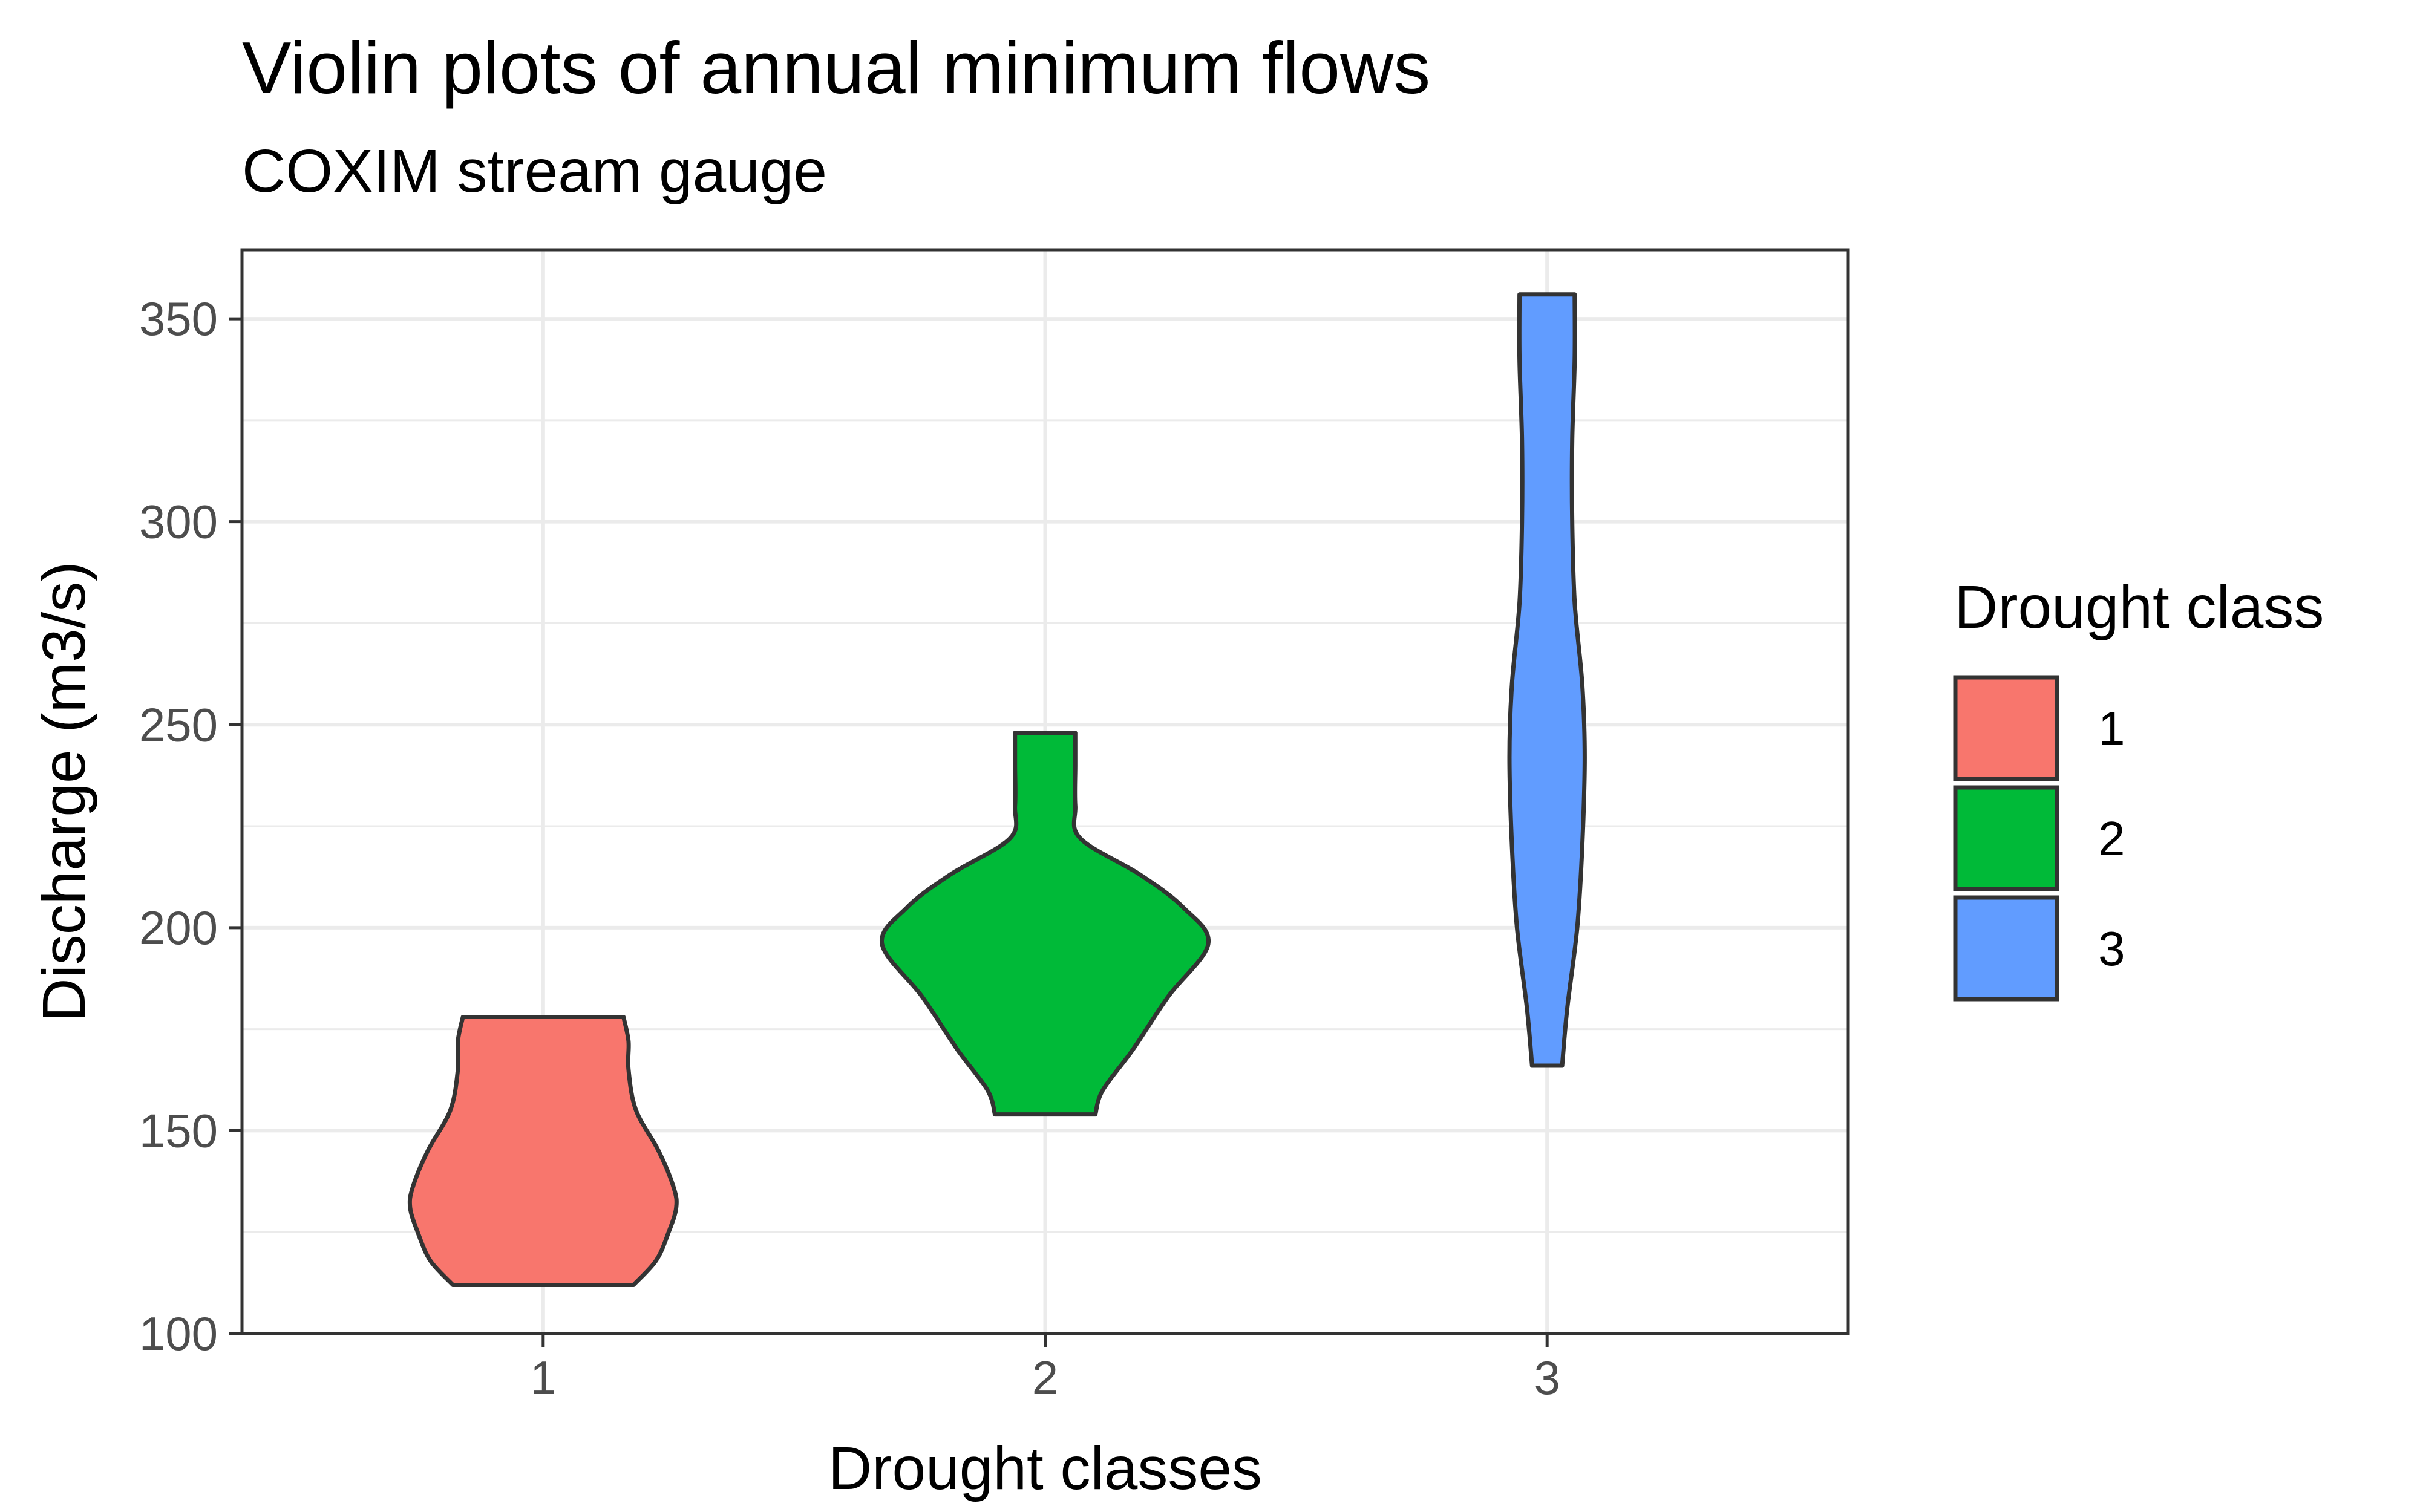 Image resolution: width=2420 pixels, height=1512 pixels. I want to click on chart-subtitle: COXIM stream gauge, so click(535, 171).